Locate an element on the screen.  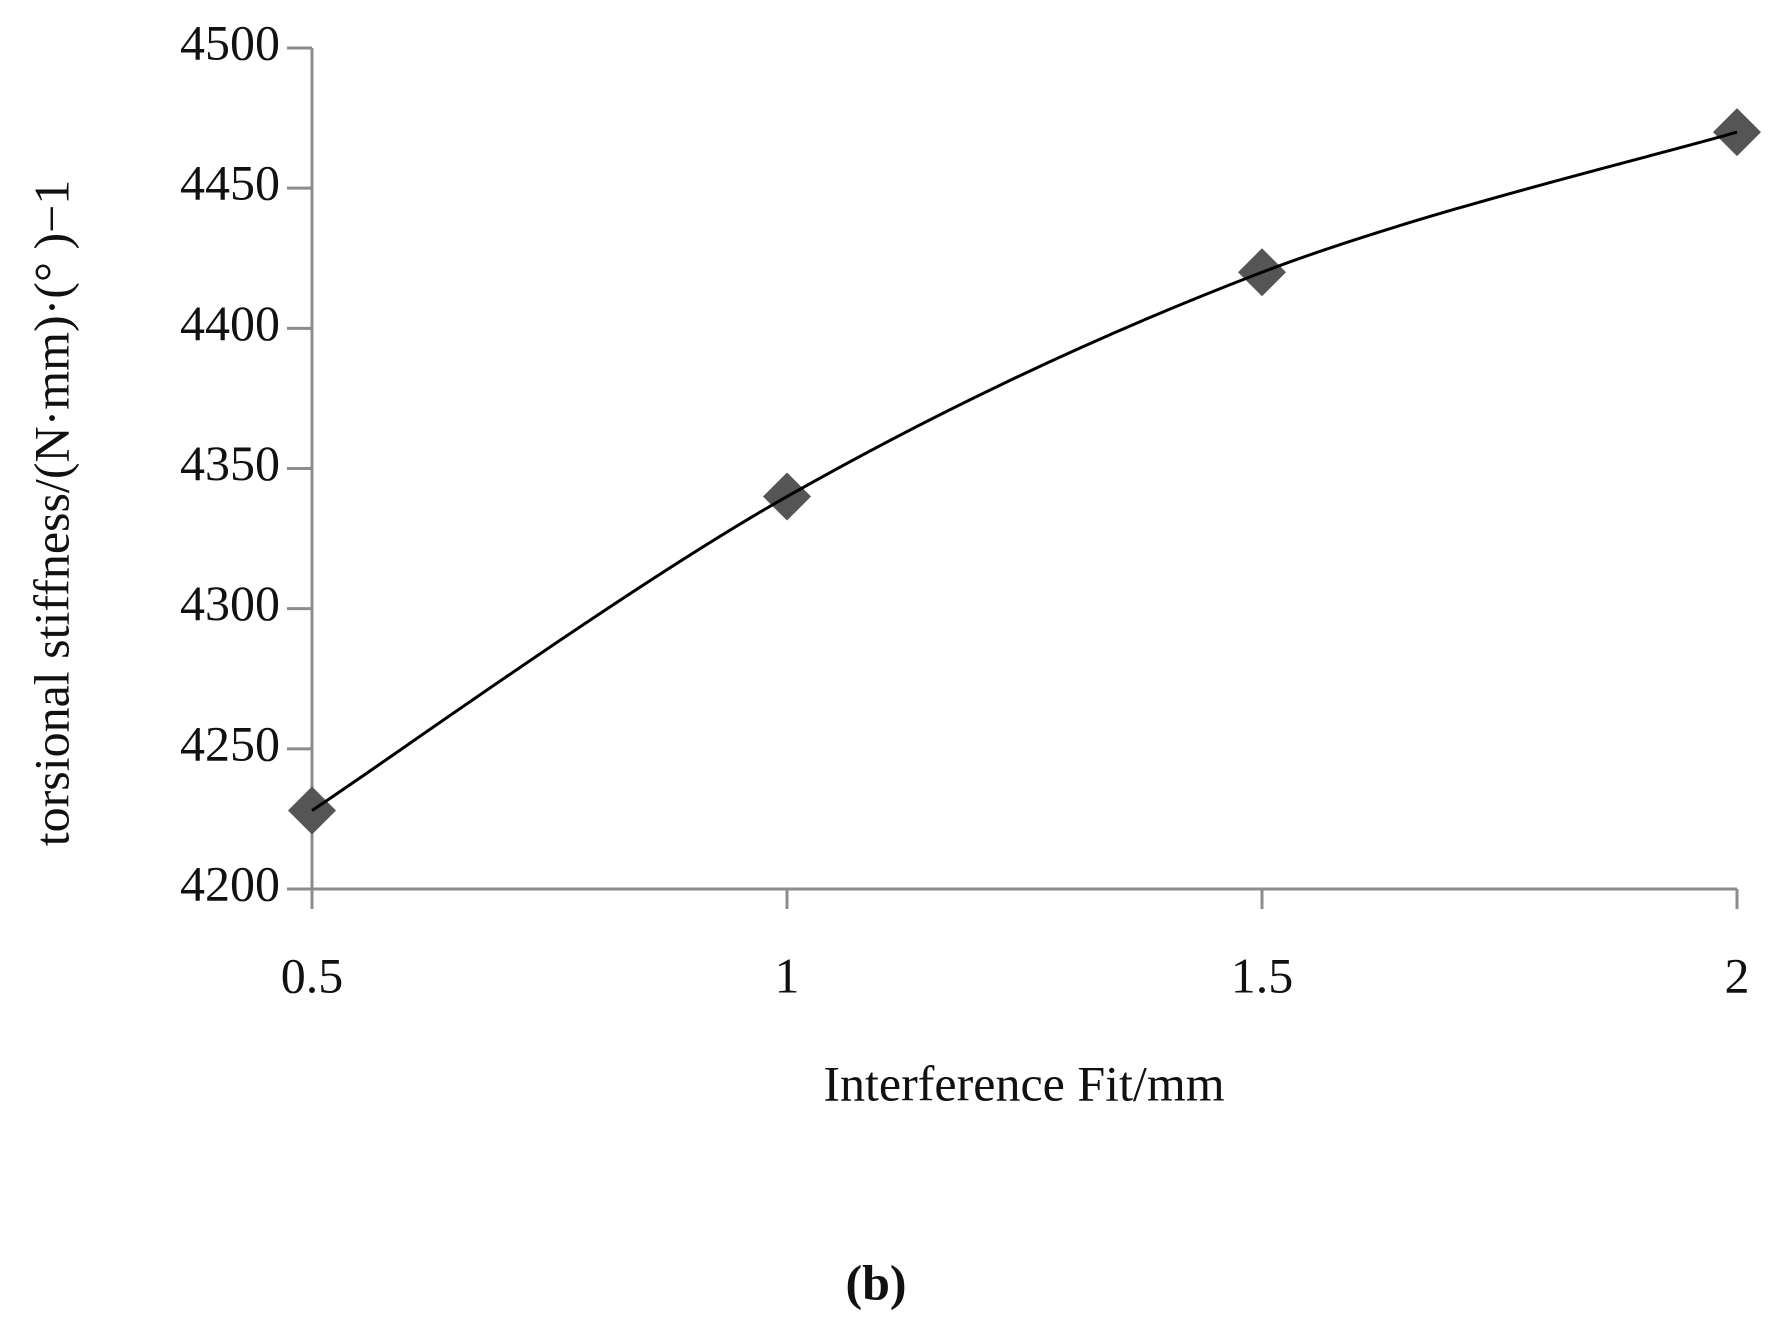
y-tick-label: 4200 is located at coordinates (230, 883).